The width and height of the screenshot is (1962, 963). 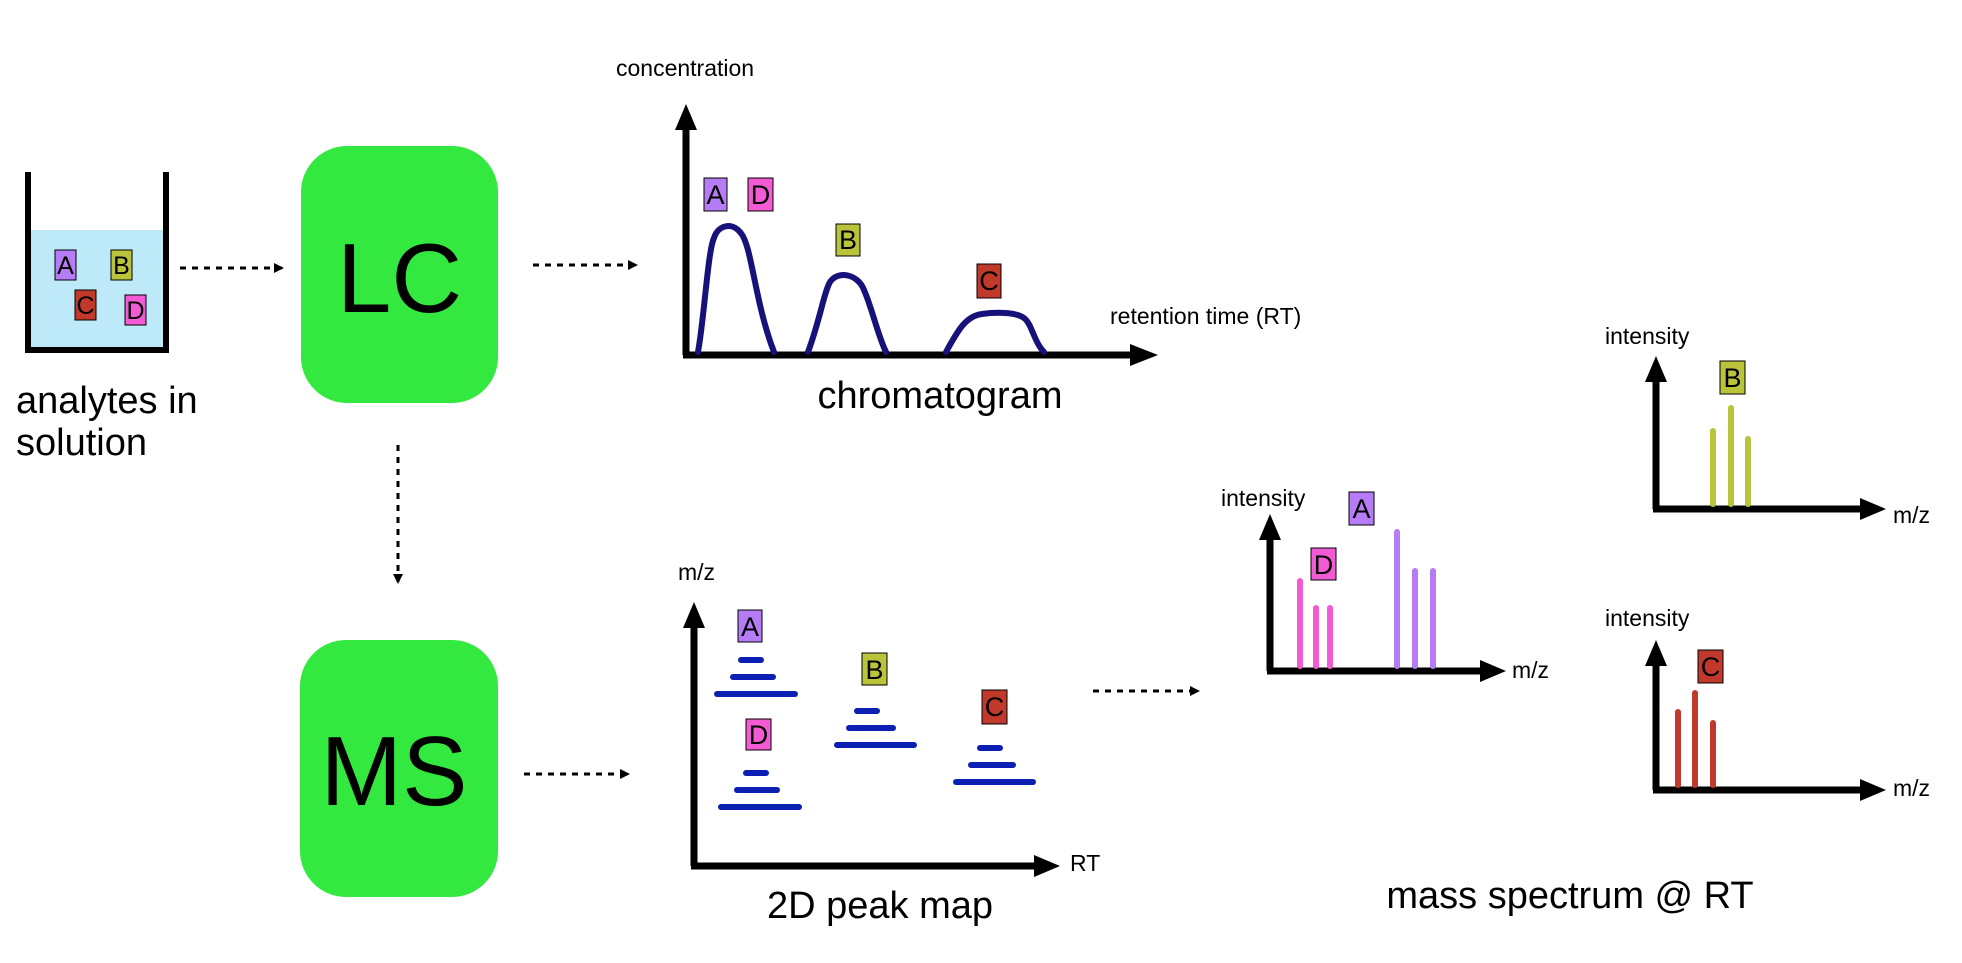 What do you see at coordinates (1493, 671) in the screenshot?
I see `spec-ad-x-arrowhead` at bounding box center [1493, 671].